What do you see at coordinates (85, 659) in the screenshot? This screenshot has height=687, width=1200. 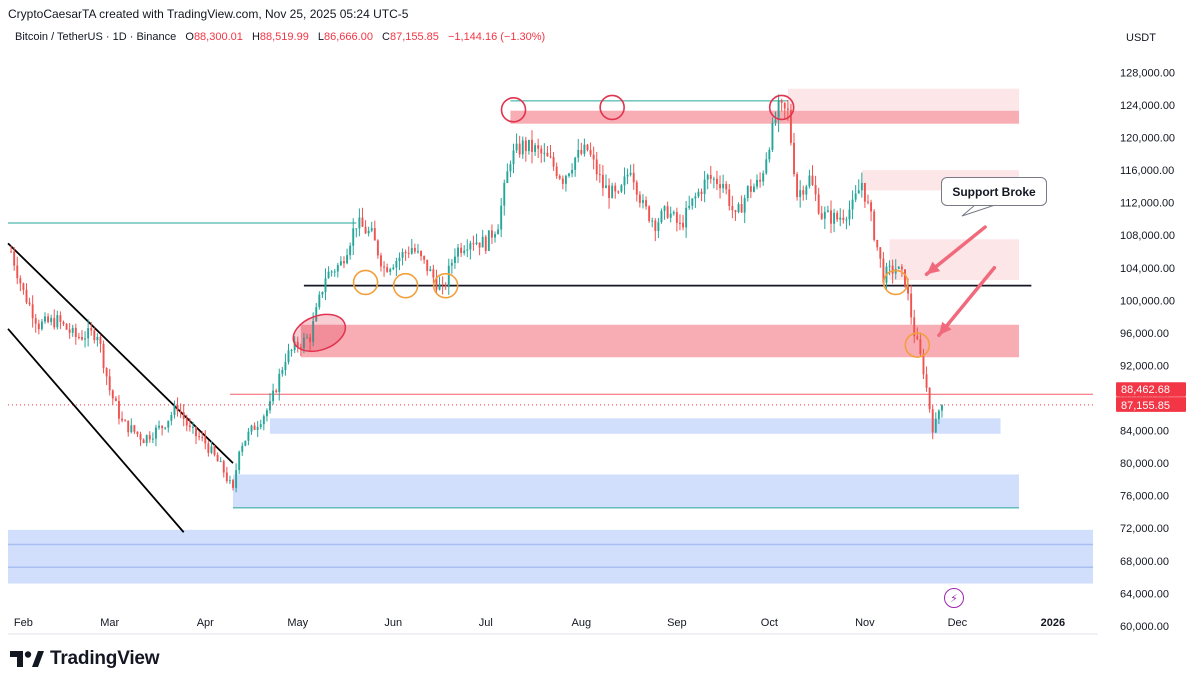 I see `tradingview-logo: TradingView` at bounding box center [85, 659].